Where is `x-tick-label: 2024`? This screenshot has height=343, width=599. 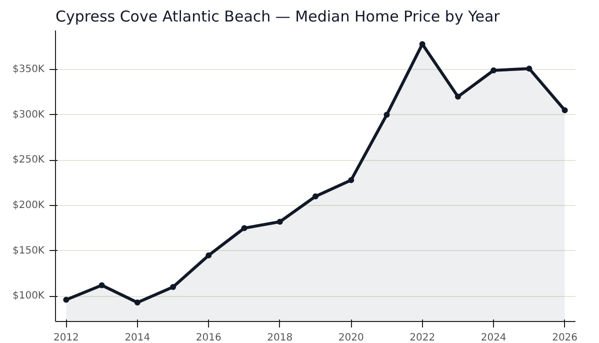
x-tick-label: 2024 is located at coordinates (493, 337).